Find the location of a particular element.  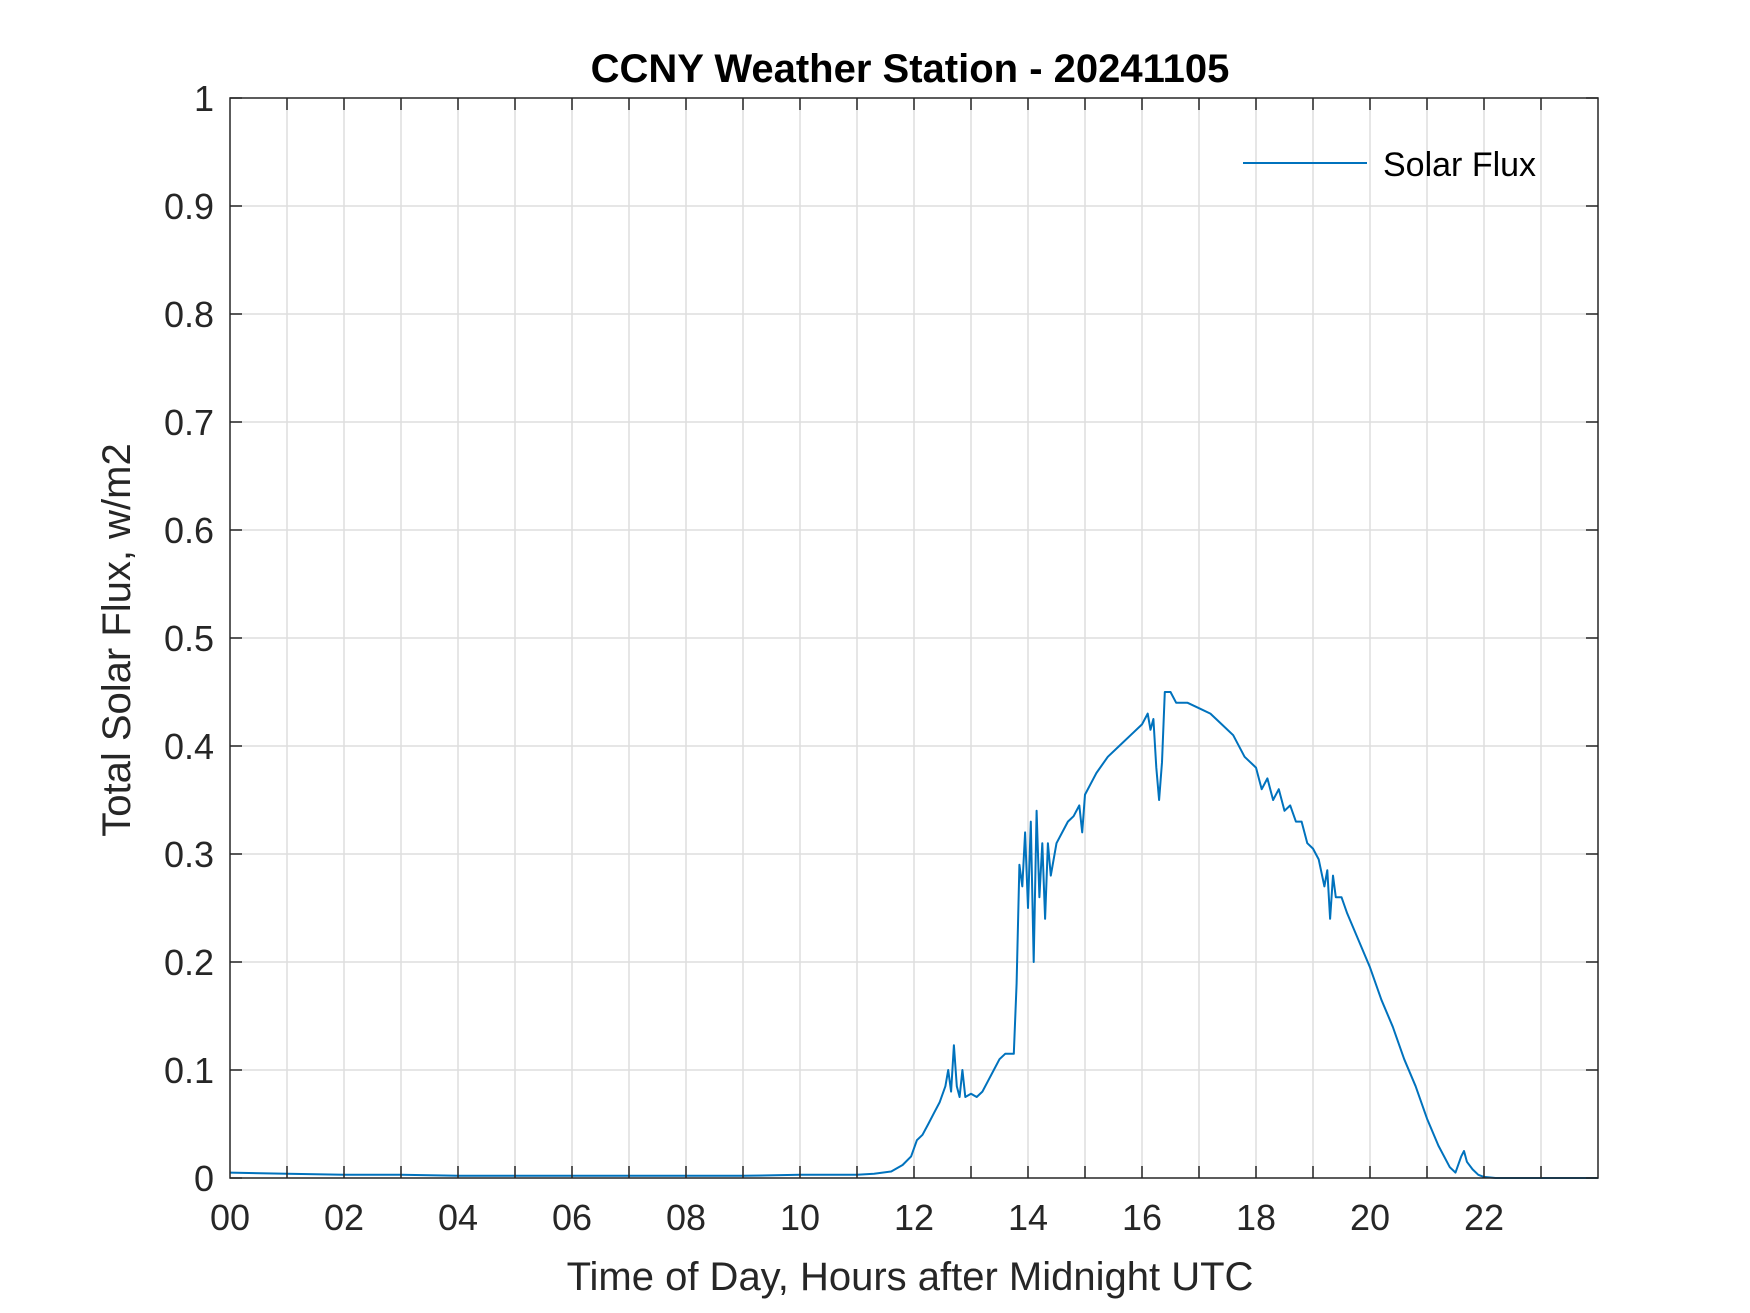

x-tick-label: 12 is located at coordinates (914, 1217).